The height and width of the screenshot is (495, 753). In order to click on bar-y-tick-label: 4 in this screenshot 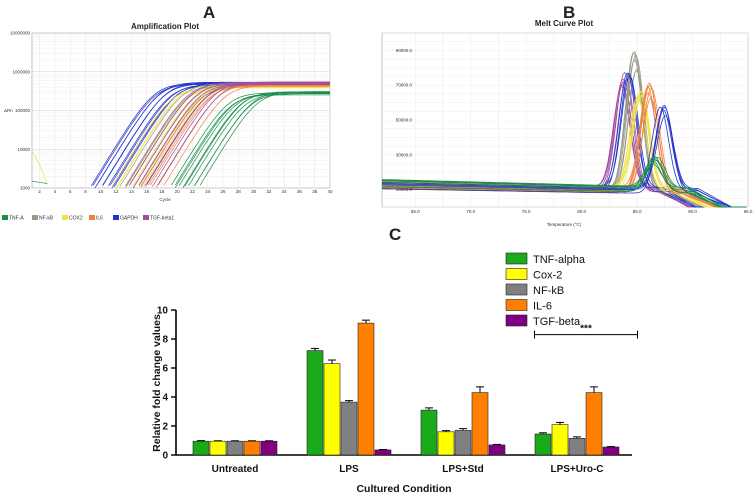, I will do `click(165, 398)`.